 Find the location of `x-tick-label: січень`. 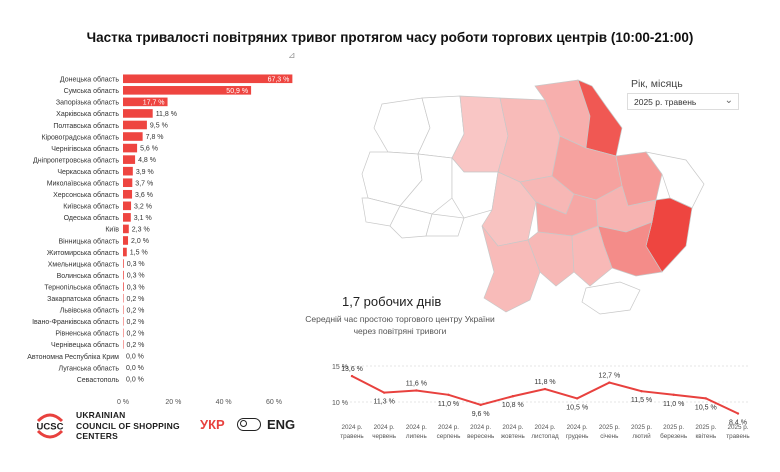

x-tick-label: січень is located at coordinates (609, 436).